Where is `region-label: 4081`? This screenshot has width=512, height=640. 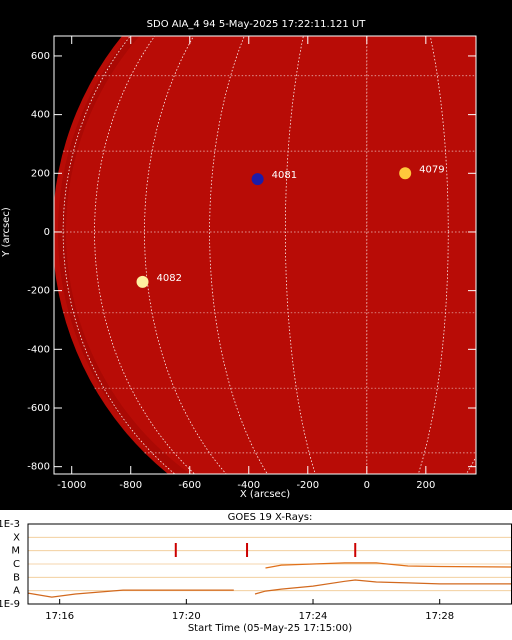 region-label: 4081 is located at coordinates (284, 175).